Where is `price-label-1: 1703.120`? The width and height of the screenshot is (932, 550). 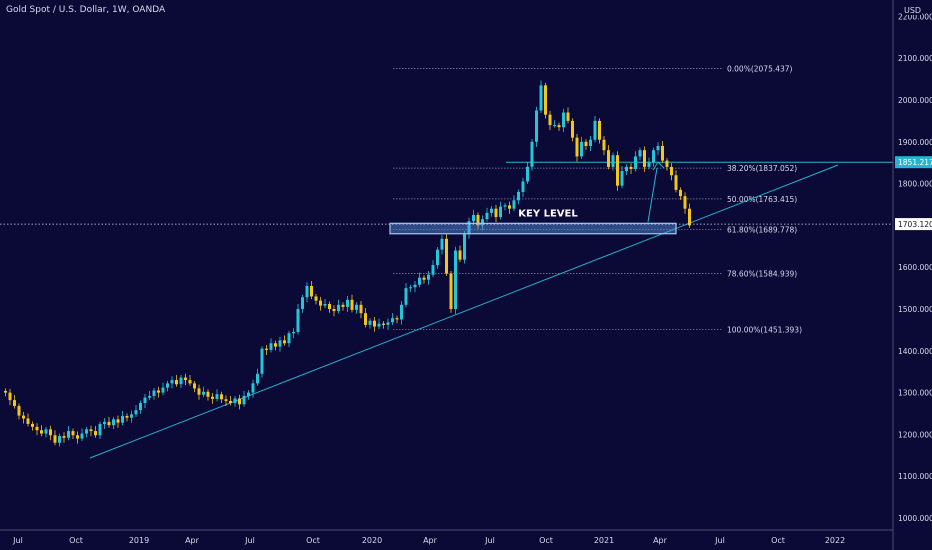 price-label-1: 1703.120 is located at coordinates (915, 224).